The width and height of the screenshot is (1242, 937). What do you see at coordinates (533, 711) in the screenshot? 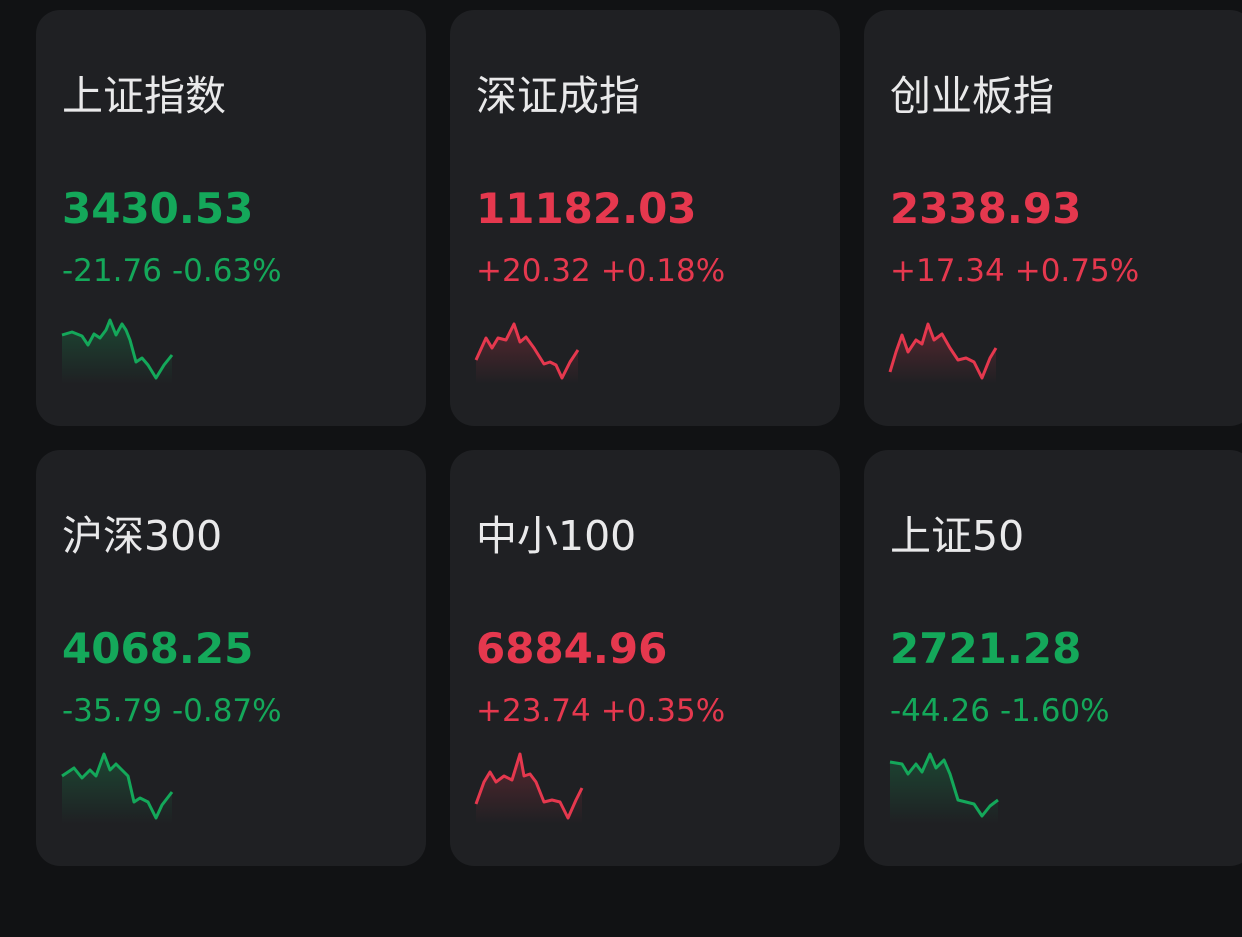
I see `index-change-value: +23.74` at bounding box center [533, 711].